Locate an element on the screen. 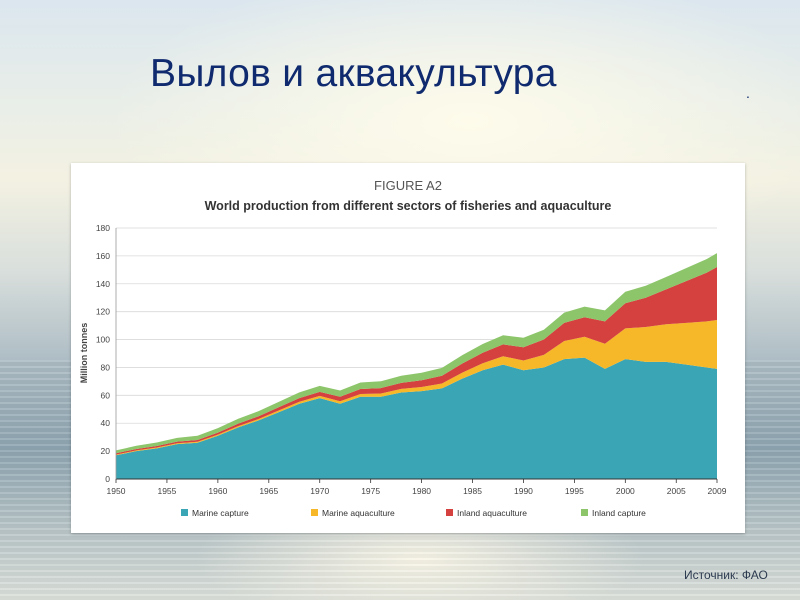 Image resolution: width=800 pixels, height=600 pixels. y-tick-label: 20 is located at coordinates (106, 451).